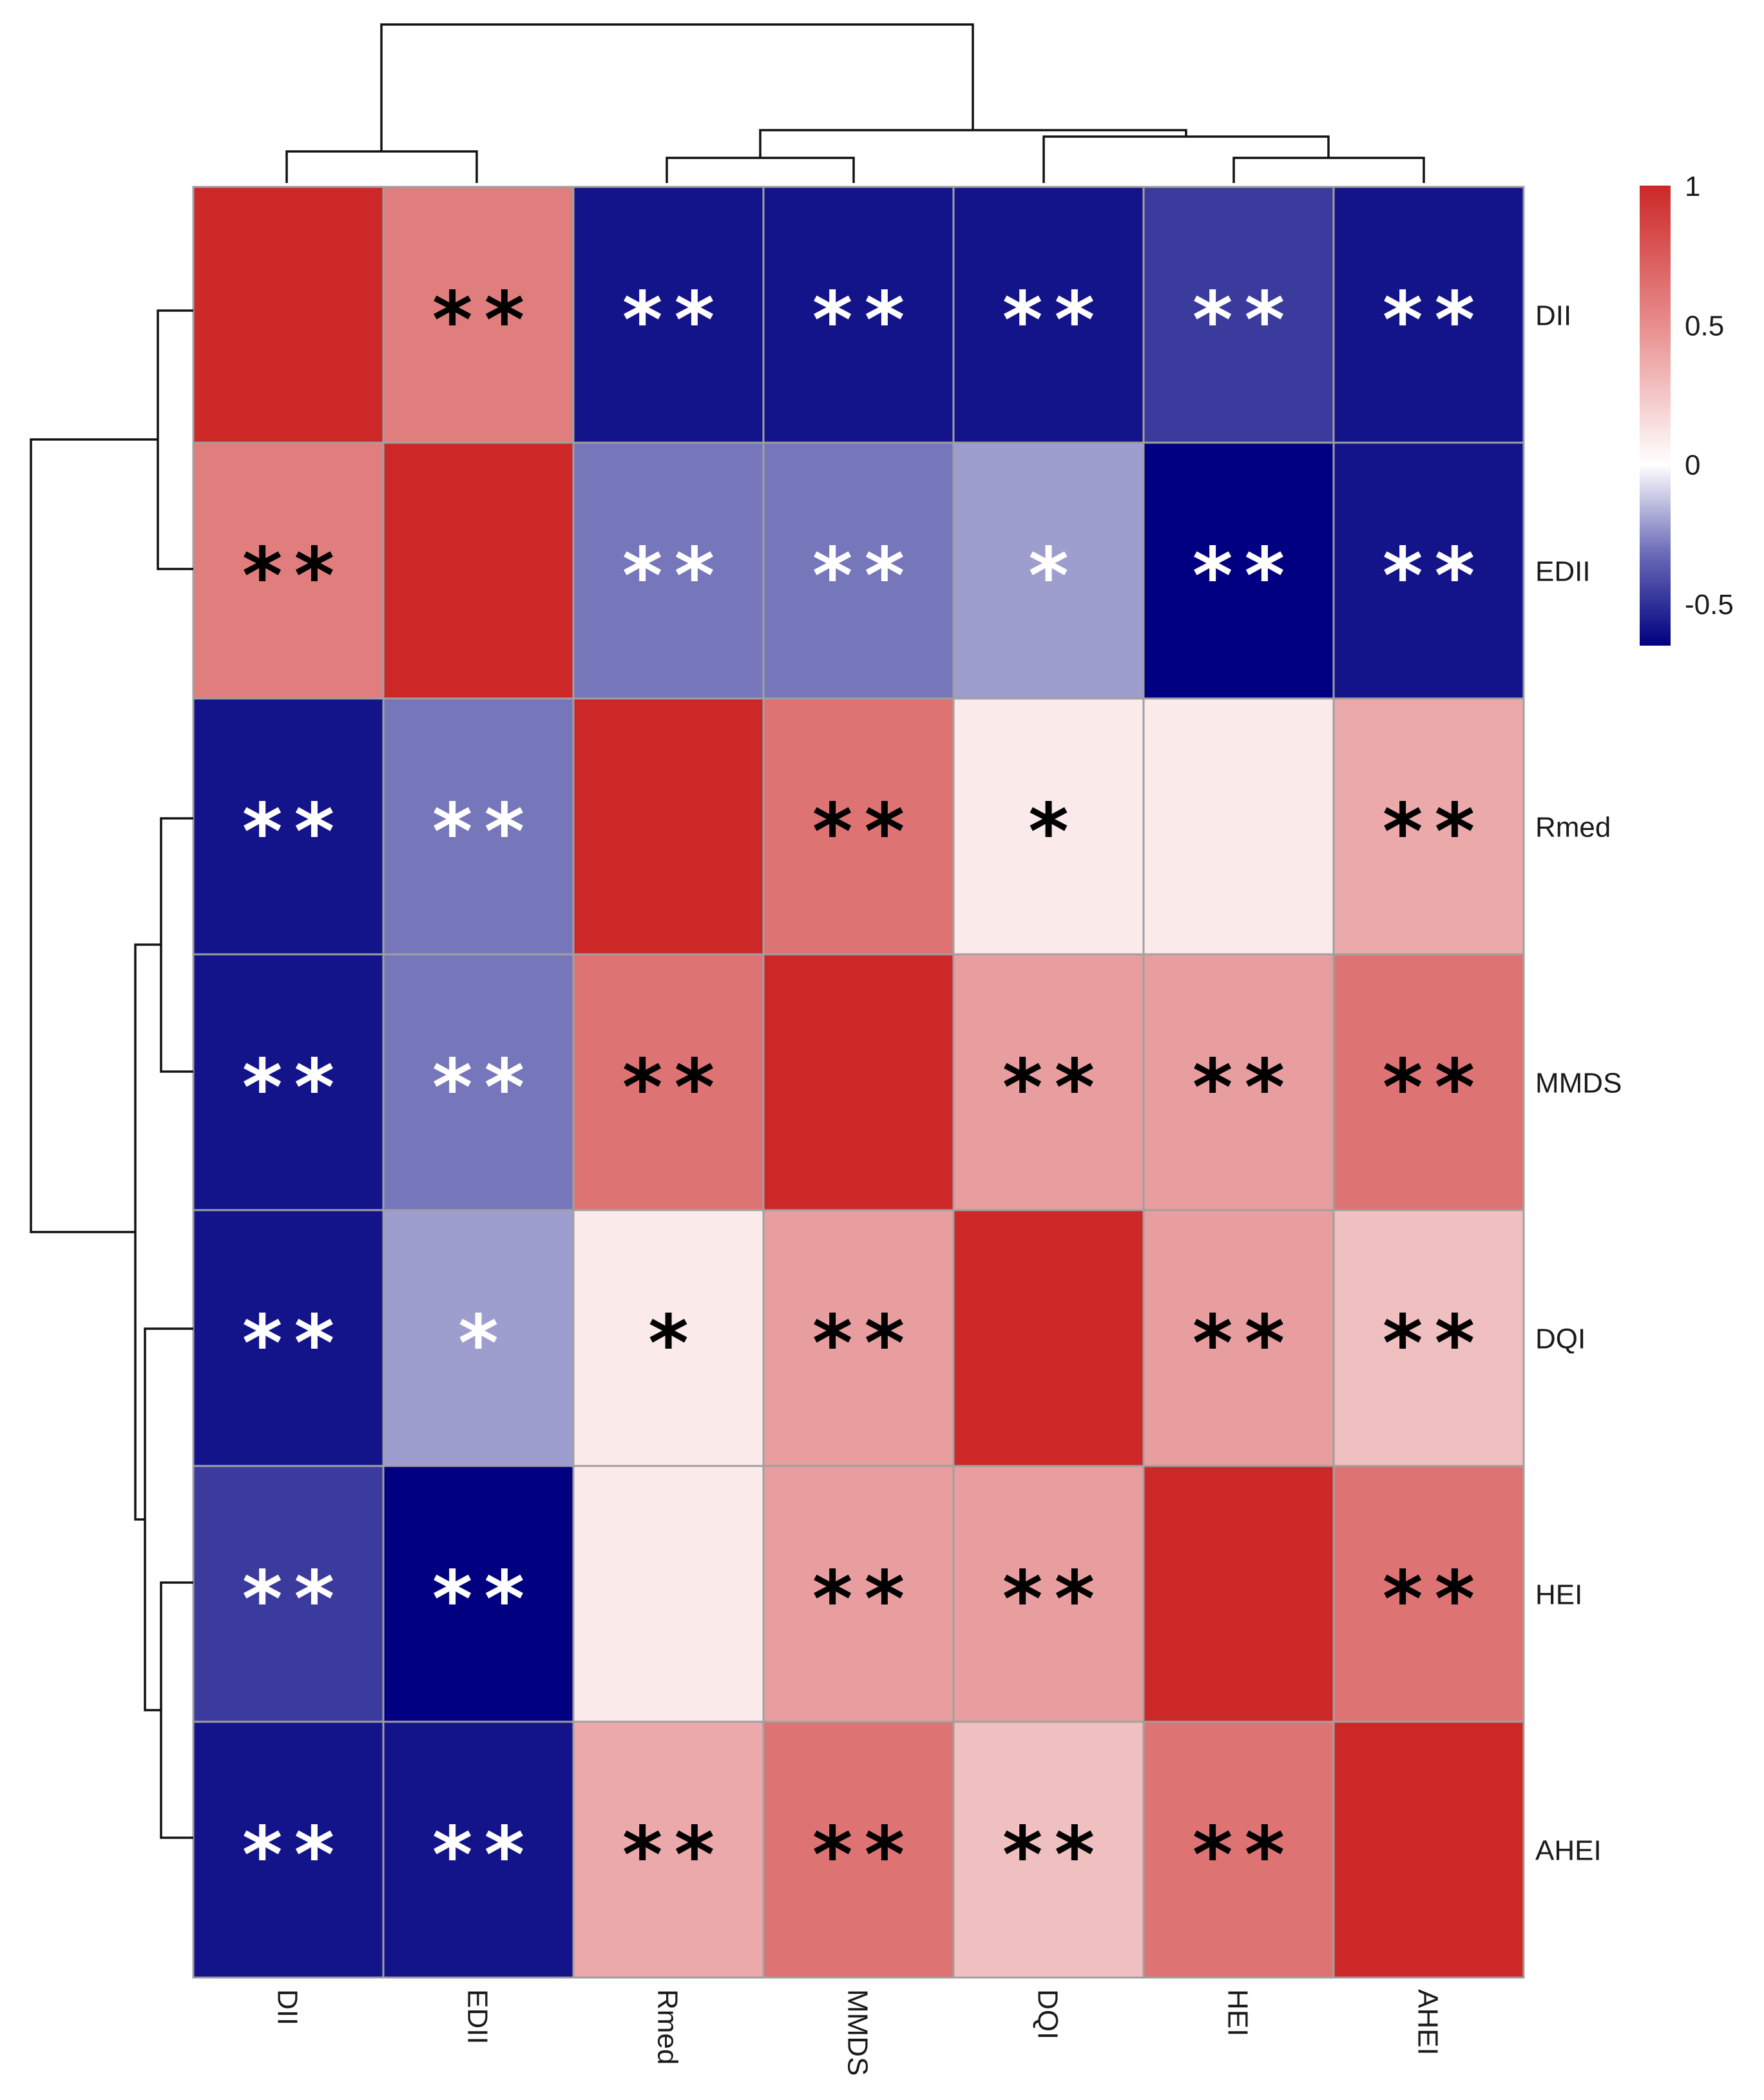 This screenshot has height=2100, width=1764. I want to click on sig-mark-mmds-dqi: **, so click(1054, 1088).